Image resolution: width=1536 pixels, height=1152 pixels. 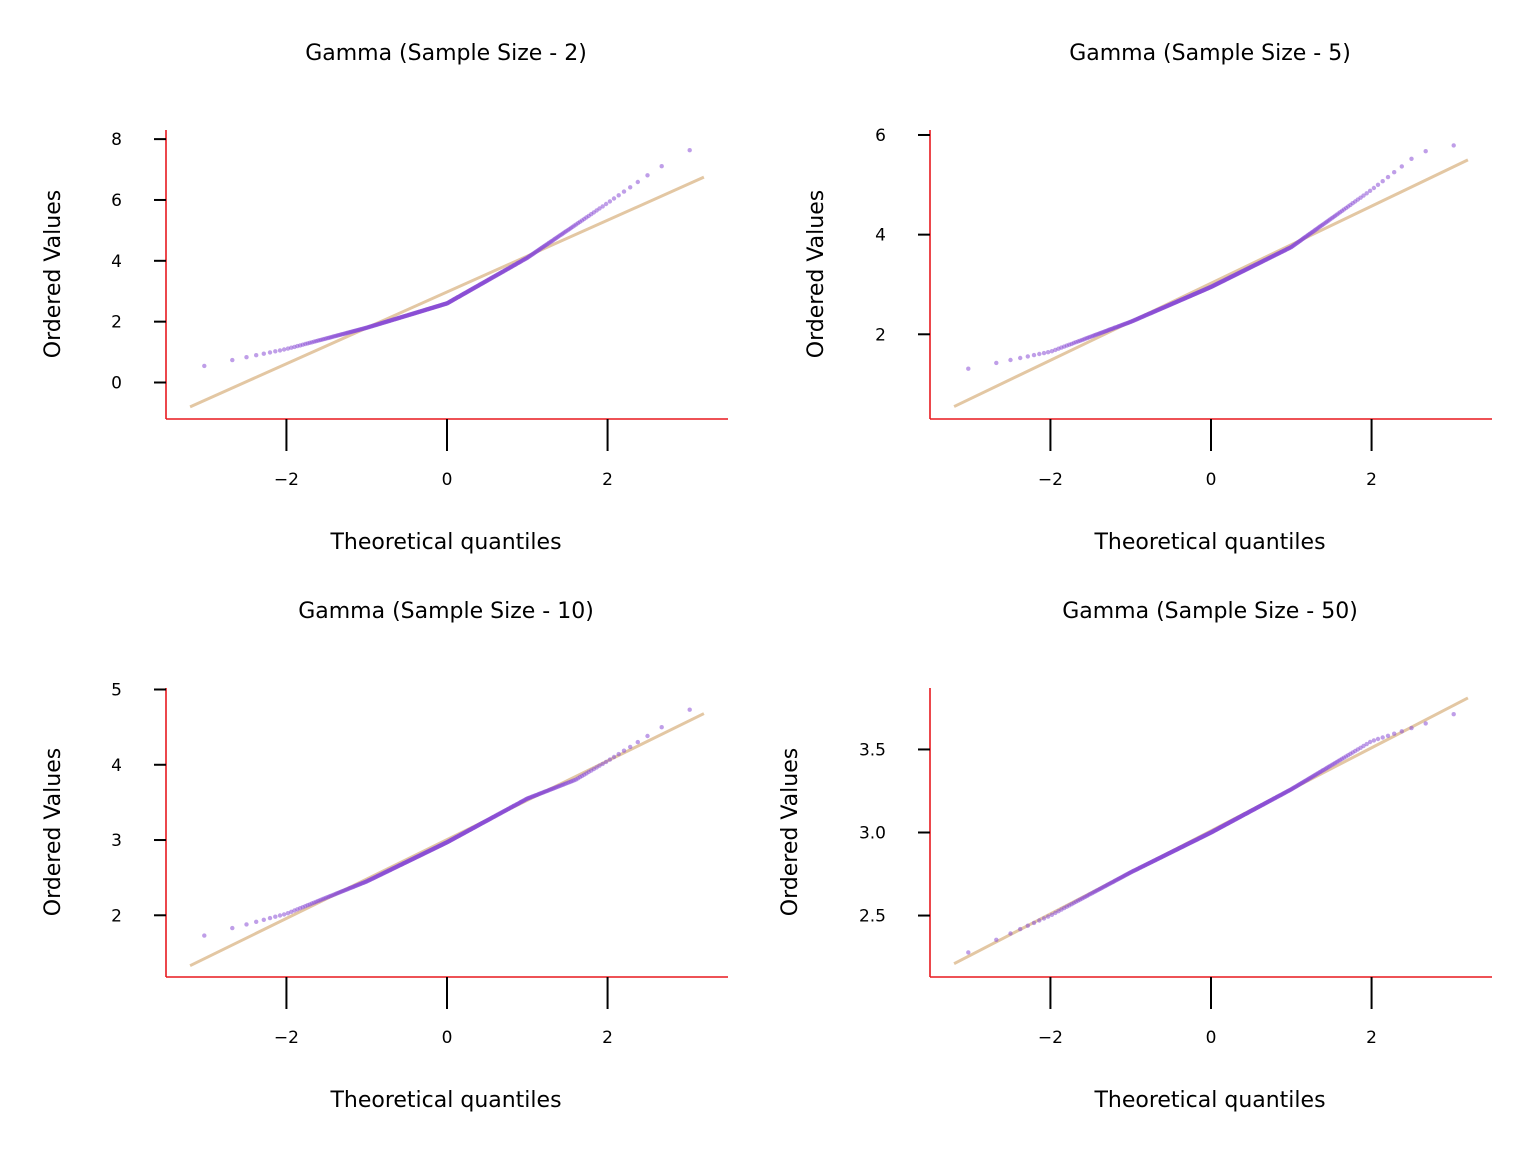 What do you see at coordinates (872, 917) in the screenshot?
I see `y-tick-label: 2.5` at bounding box center [872, 917].